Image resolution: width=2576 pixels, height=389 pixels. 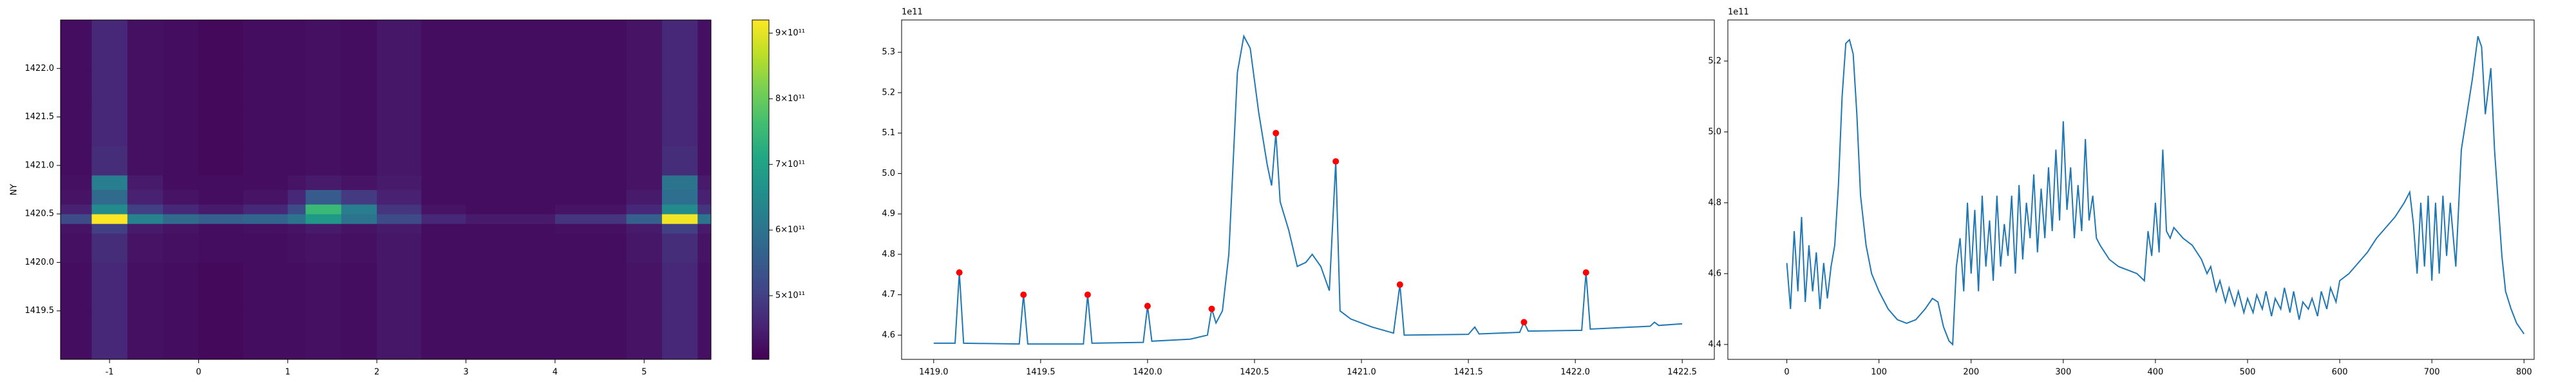 I want to click on x-tick-label: 1420.0, so click(x=1147, y=373).